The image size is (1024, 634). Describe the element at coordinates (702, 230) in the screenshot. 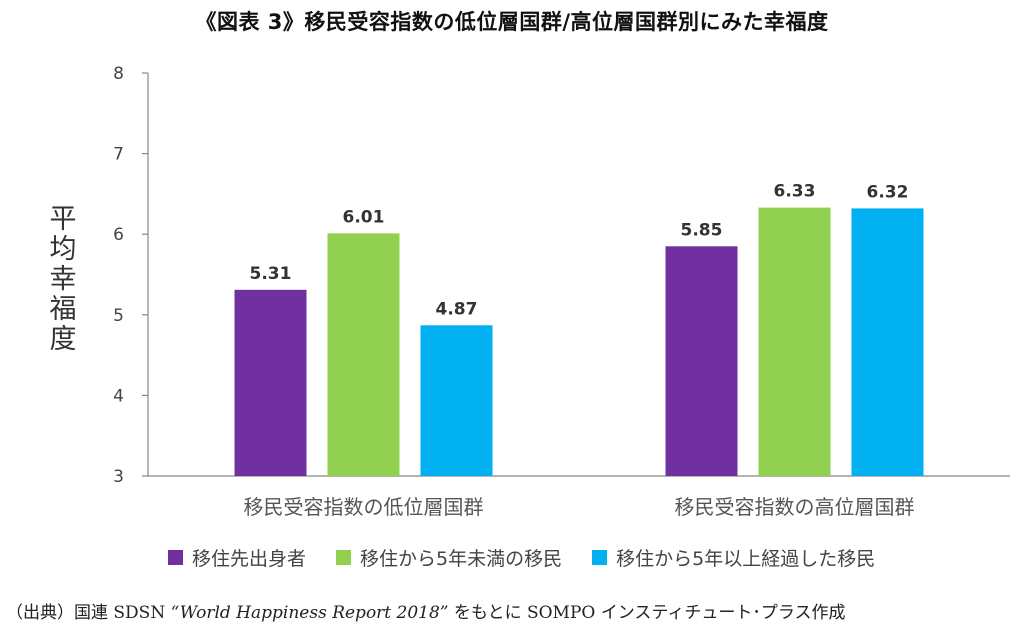

I see `data-label: 5.85` at that location.